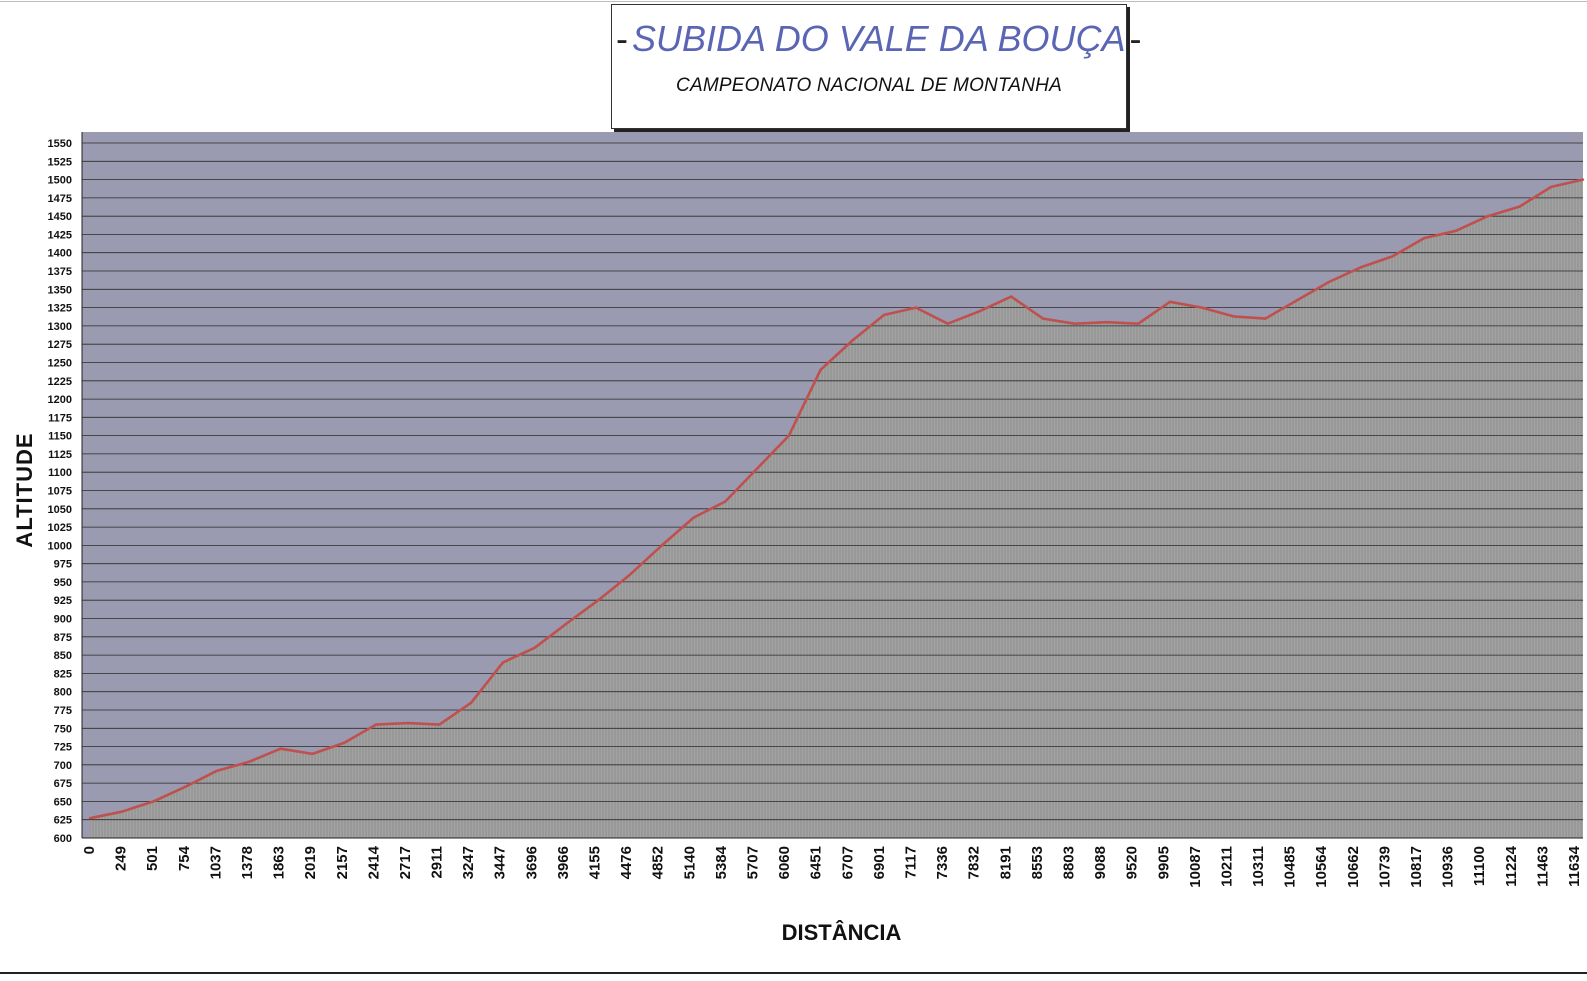 The height and width of the screenshot is (981, 1587). What do you see at coordinates (373, 862) in the screenshot?
I see `x-tick-label: 2414` at bounding box center [373, 862].